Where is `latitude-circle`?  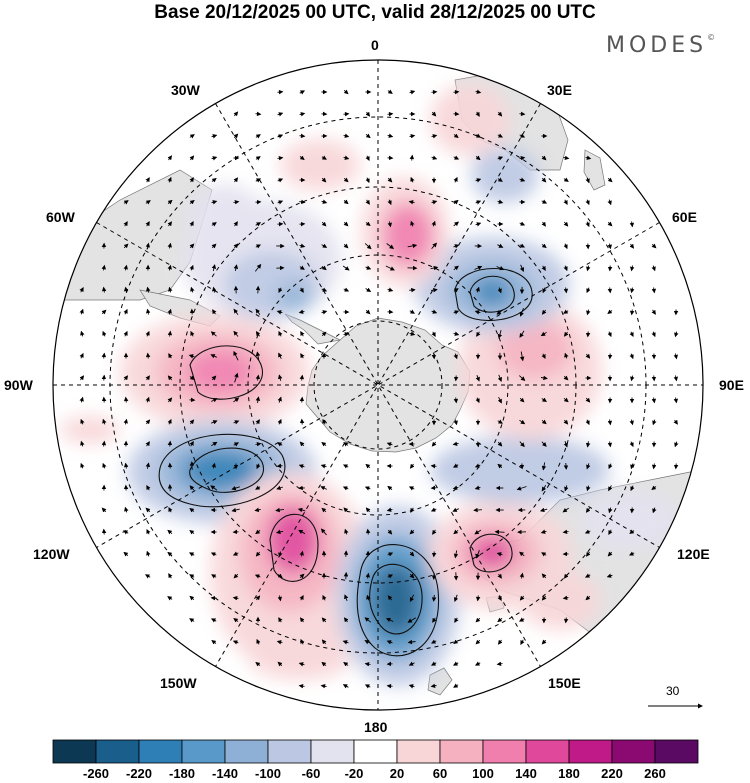 latitude-circle is located at coordinates (378, 385).